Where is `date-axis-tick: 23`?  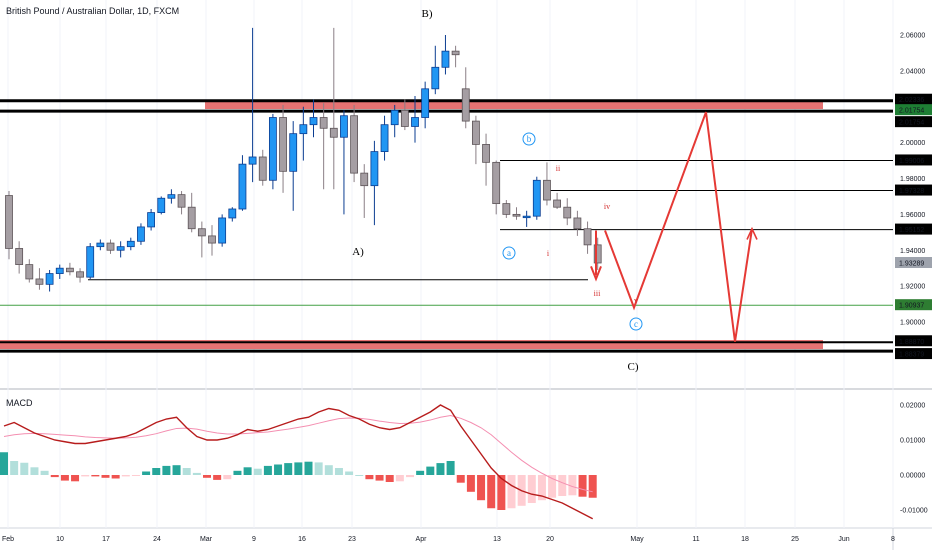
date-axis-tick: 23 is located at coordinates (352, 539).